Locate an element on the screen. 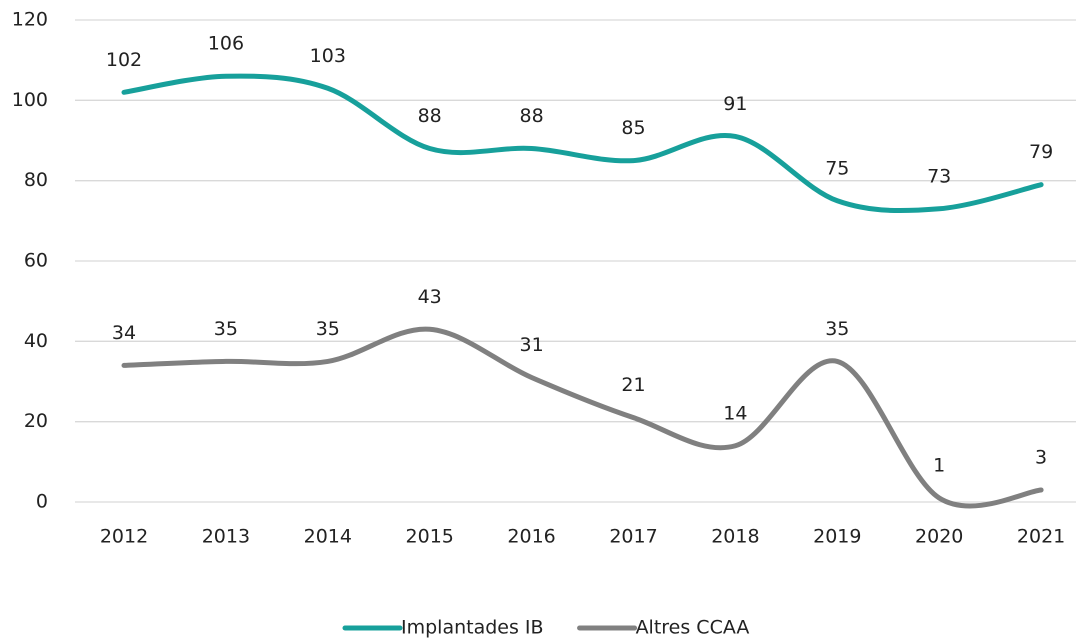 This screenshot has height=642, width=1086. data-label: 21 is located at coordinates (633, 385).